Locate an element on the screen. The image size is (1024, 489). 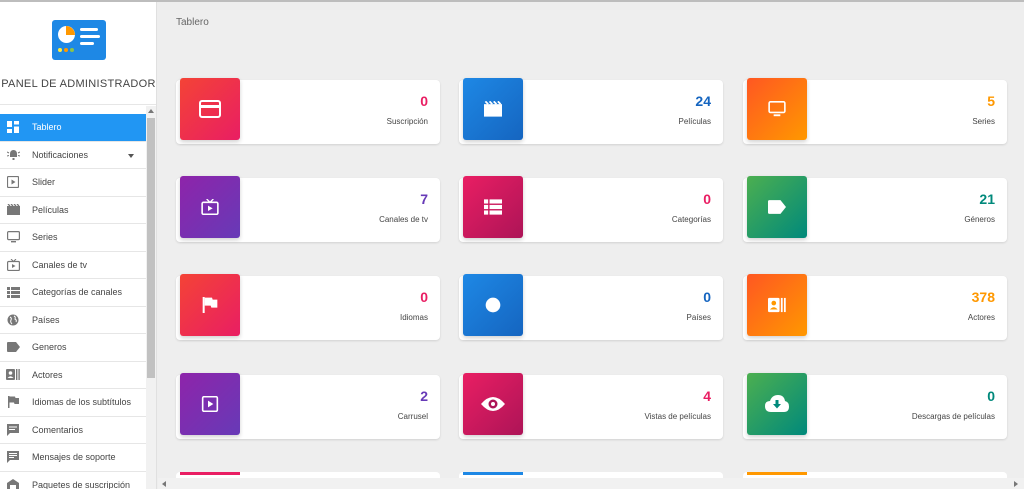
stat-card: 7 Canales de tv is located at coordinates (308, 209).